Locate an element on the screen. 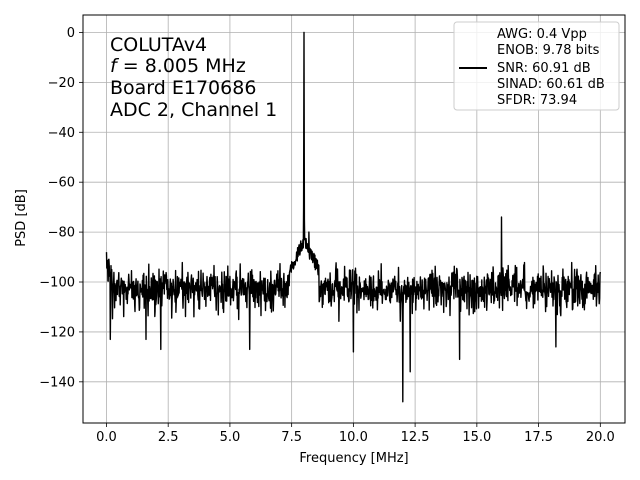 This screenshot has width=640, height=480. y-tick-label: −80 is located at coordinates (61, 233).